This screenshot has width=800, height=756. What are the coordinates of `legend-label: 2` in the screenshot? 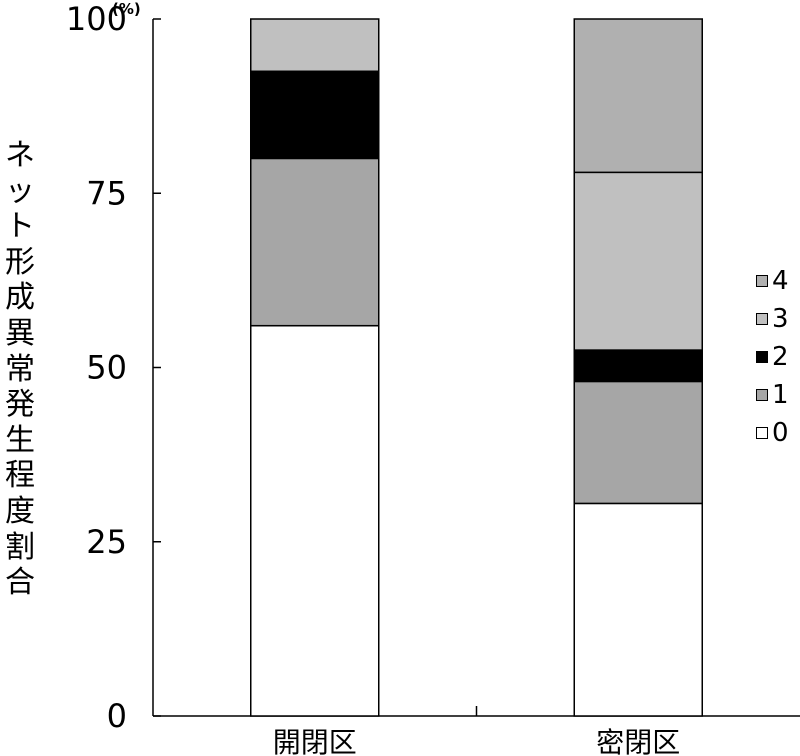 It's located at (780, 357).